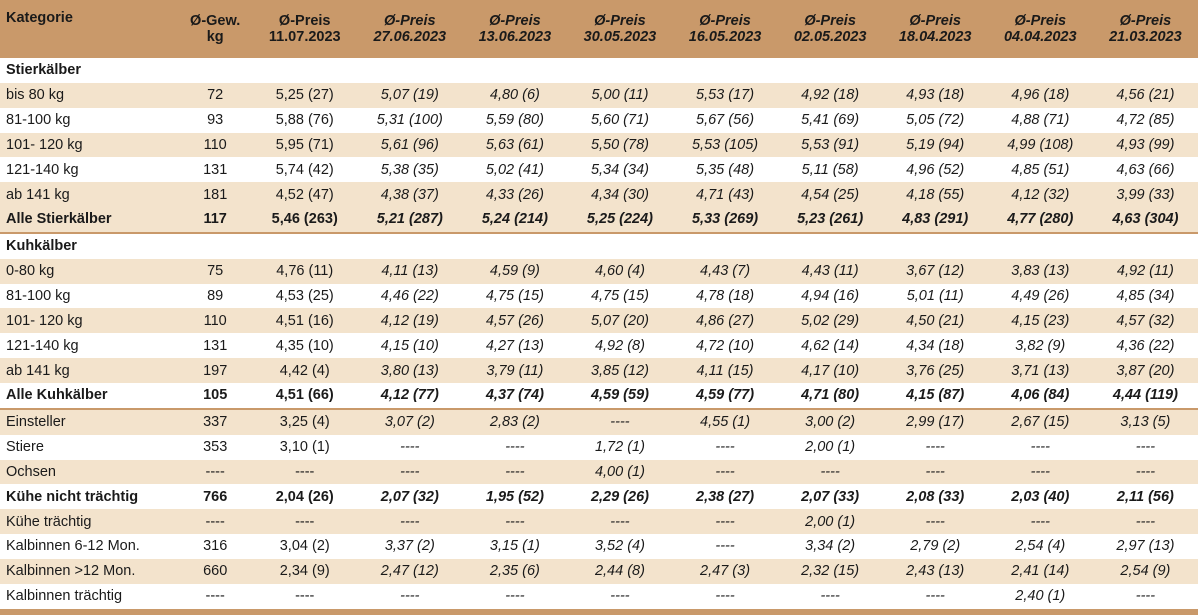 This screenshot has width=1198, height=615. Describe the element at coordinates (215, 396) in the screenshot. I see `weight-cell: 105` at that location.